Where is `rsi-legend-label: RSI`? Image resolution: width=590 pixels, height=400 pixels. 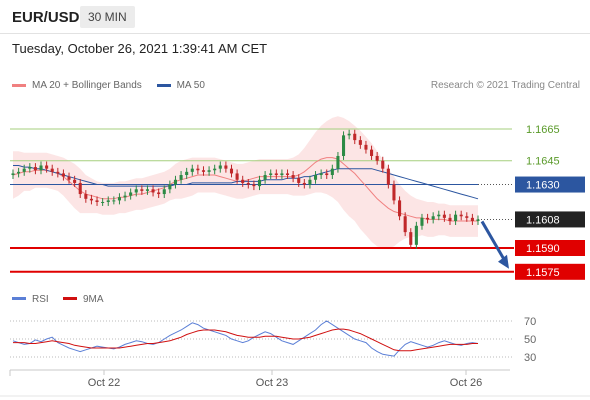
rsi-legend-label: RSI is located at coordinates (40, 299).